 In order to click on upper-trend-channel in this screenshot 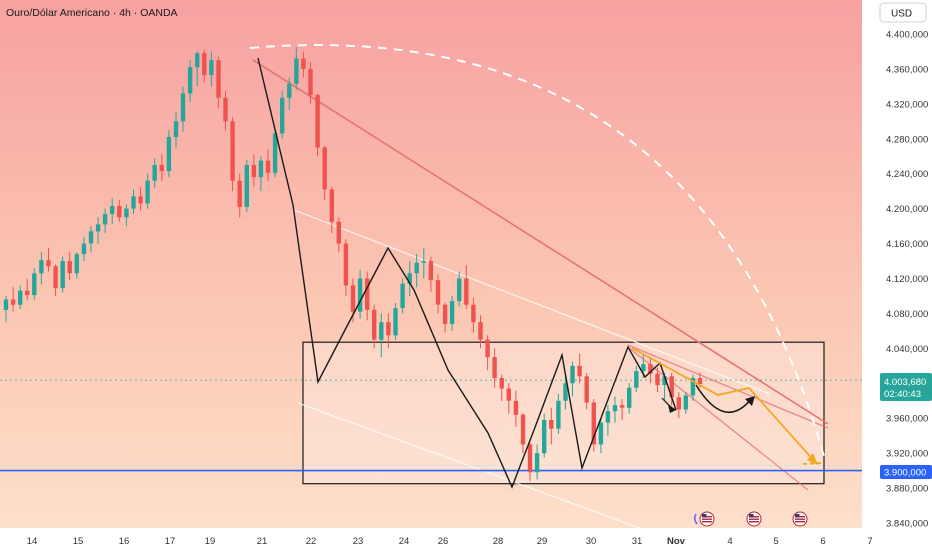, I will do `click(728, 386)`.